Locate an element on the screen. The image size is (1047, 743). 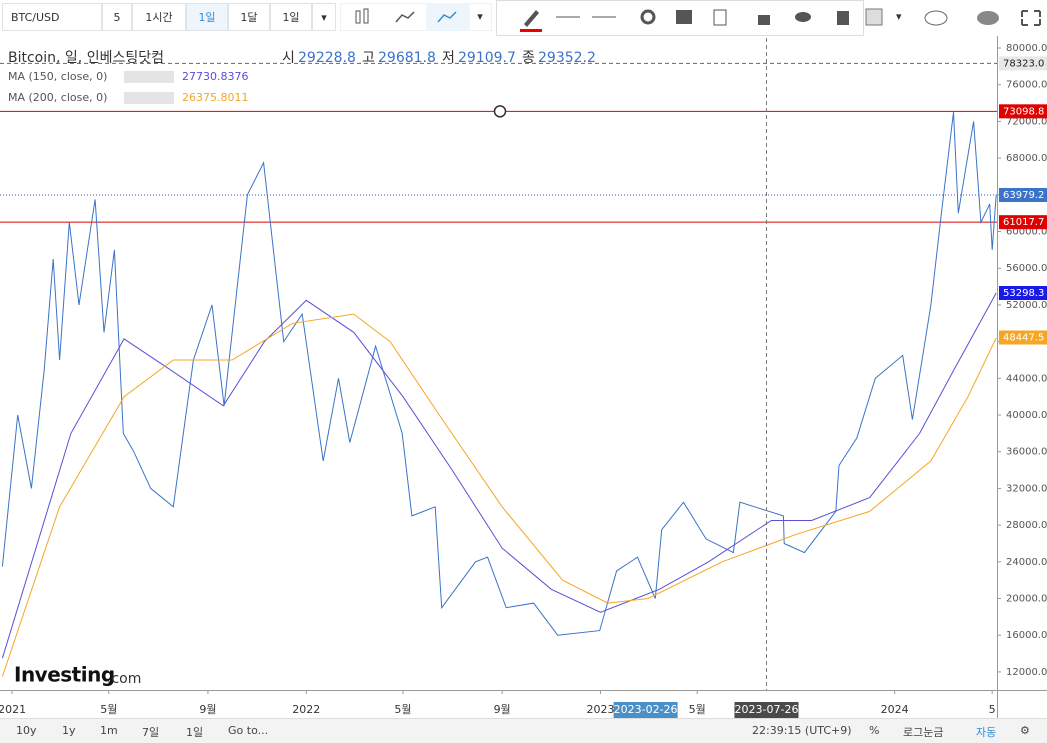
y-tick-label: 12000.0 is located at coordinates (1026, 672).